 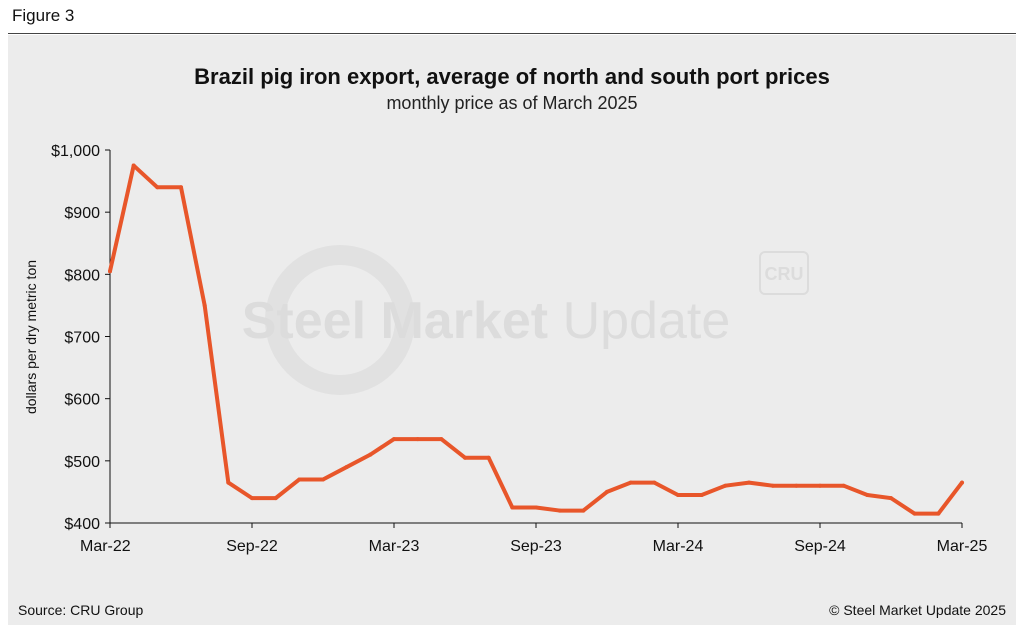 I want to click on watermark: Steel Market Update CRU, so click(x=525, y=320).